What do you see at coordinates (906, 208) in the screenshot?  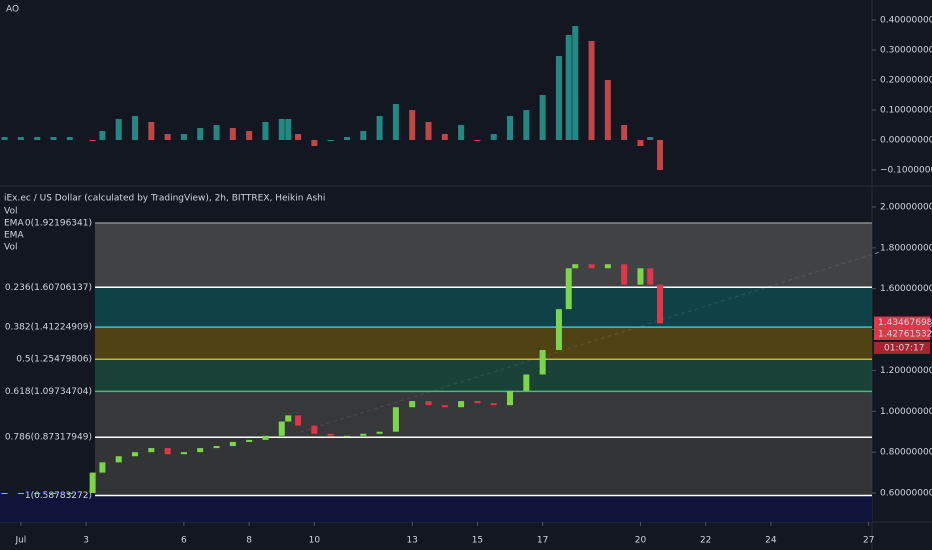 I see `price-tick-label: 2.00000000` at bounding box center [906, 208].